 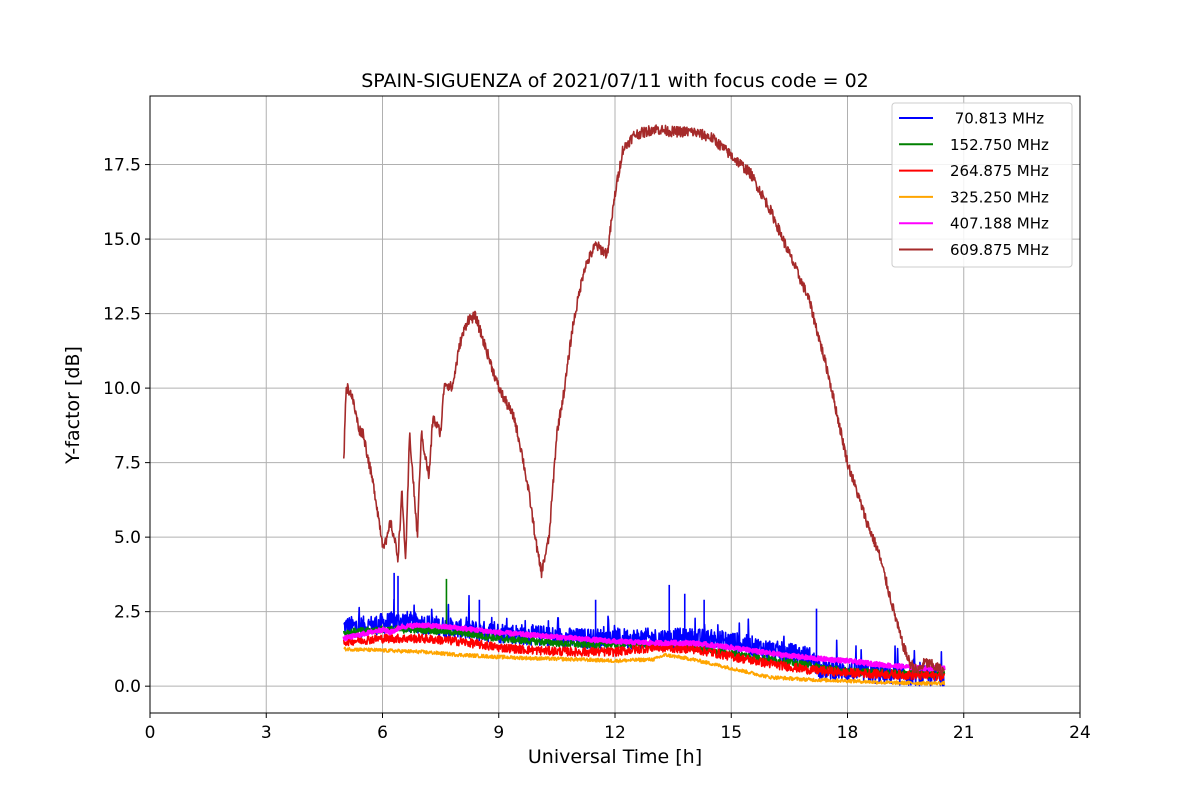 I want to click on legend-label: 70.813 MHz, so click(x=997, y=119).